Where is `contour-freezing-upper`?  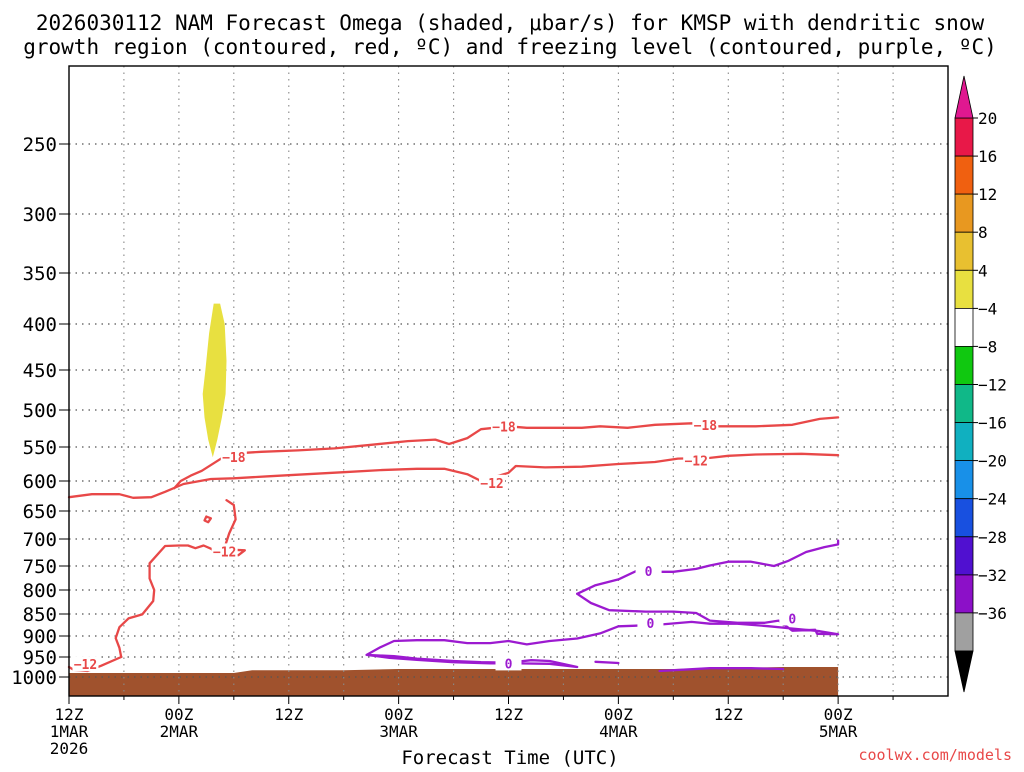
contour-freezing-upper is located at coordinates (708, 567).